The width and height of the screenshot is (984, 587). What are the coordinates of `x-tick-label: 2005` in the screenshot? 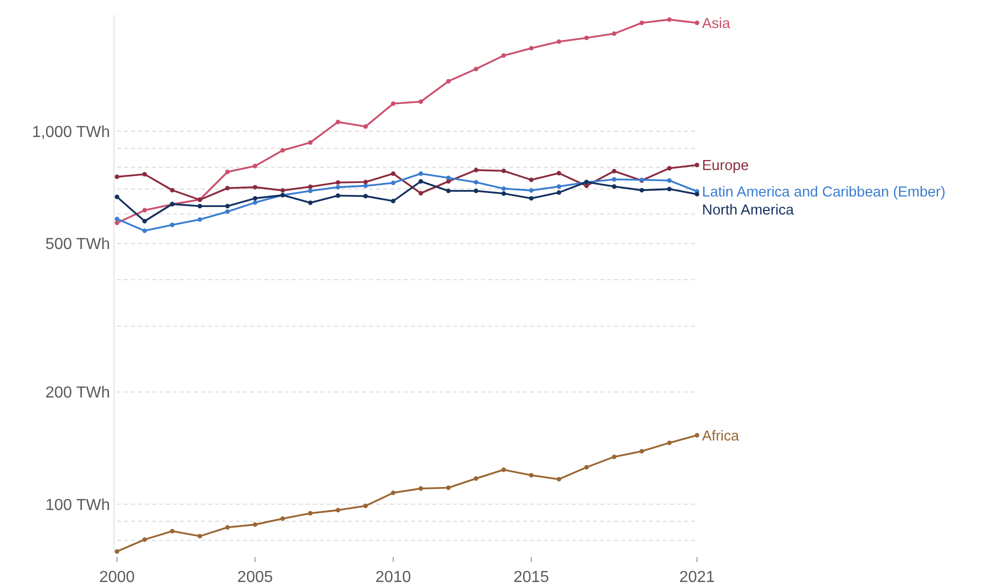 It's located at (255, 577).